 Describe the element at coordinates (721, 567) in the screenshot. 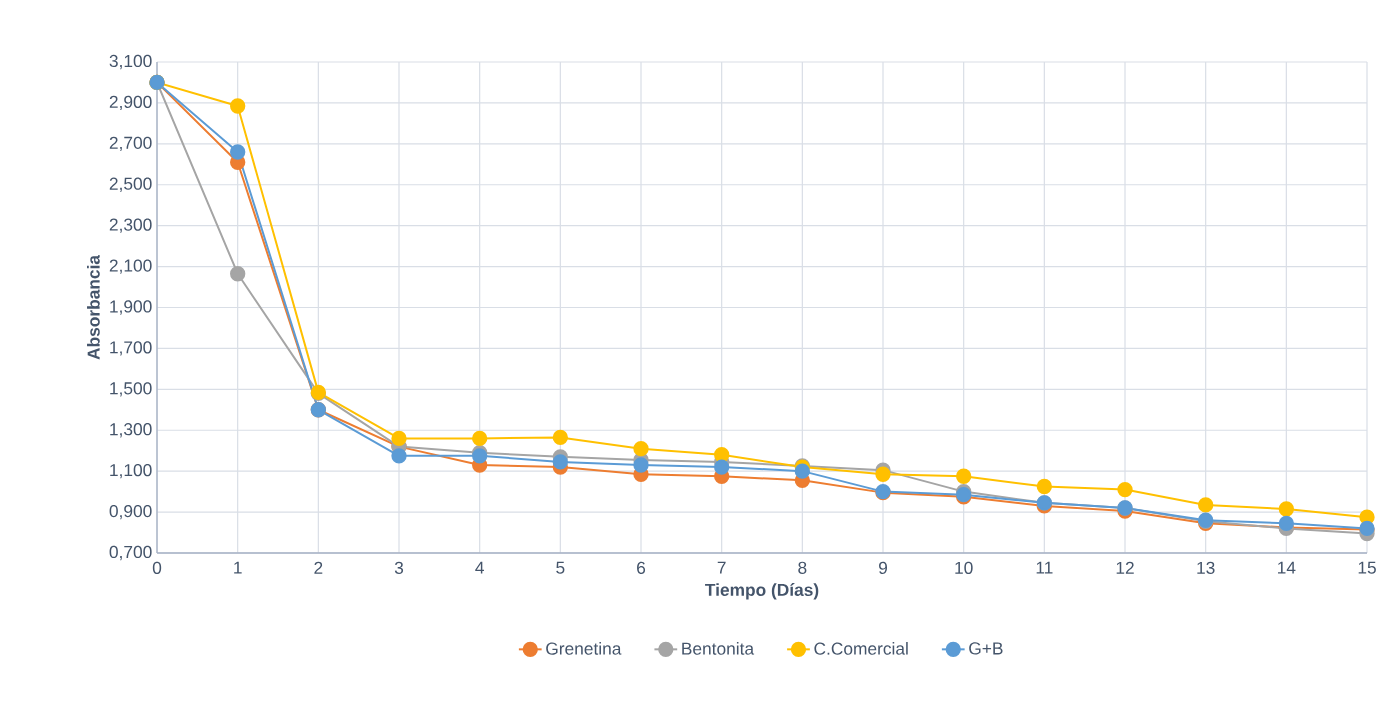

I see `x-tick-label: 7` at that location.